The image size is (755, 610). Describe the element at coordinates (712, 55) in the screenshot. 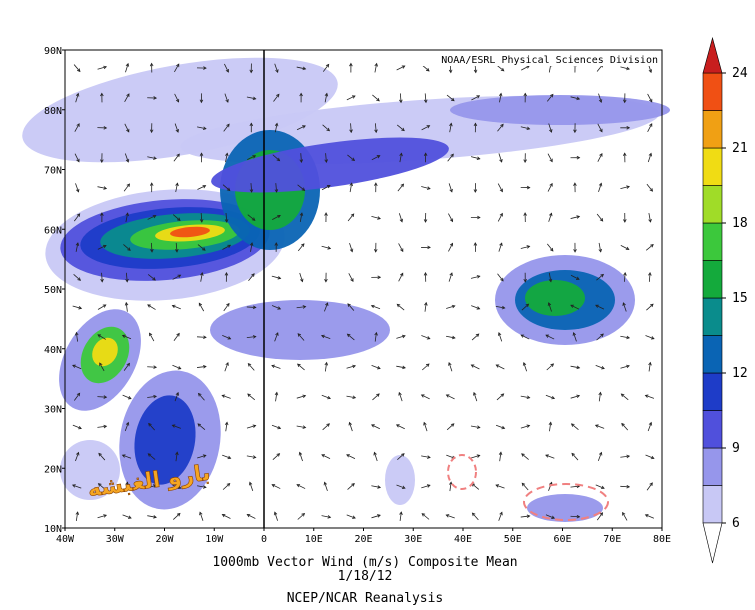

I see `colorbar-over` at that location.